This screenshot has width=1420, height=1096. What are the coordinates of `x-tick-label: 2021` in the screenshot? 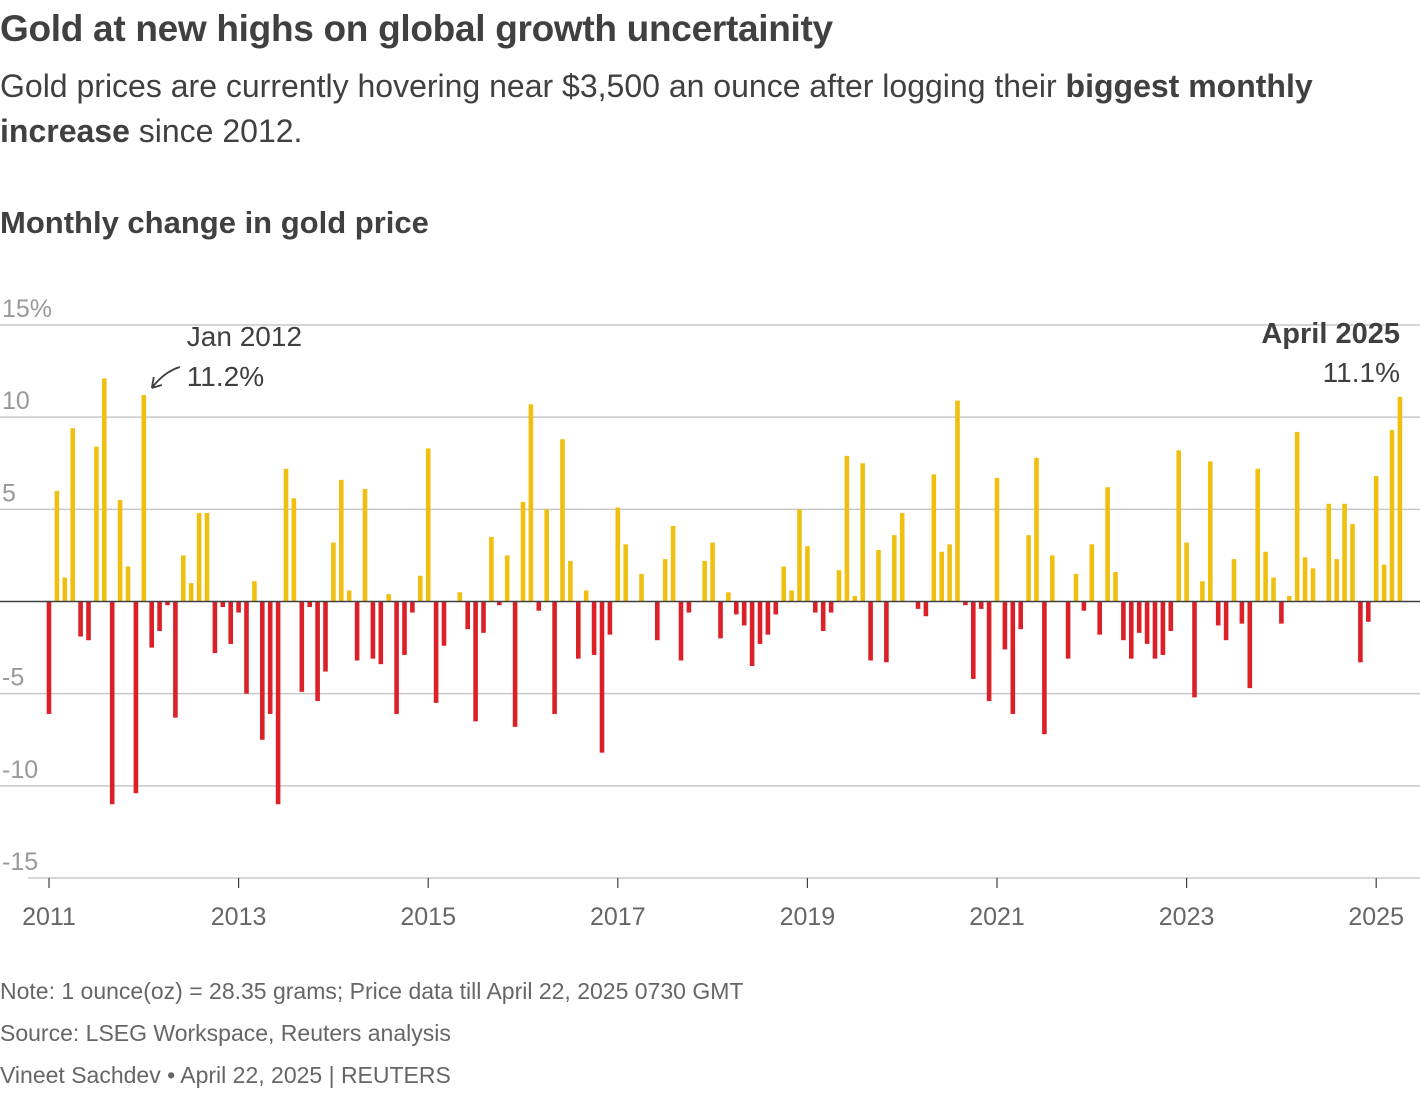 It's located at (997, 917).